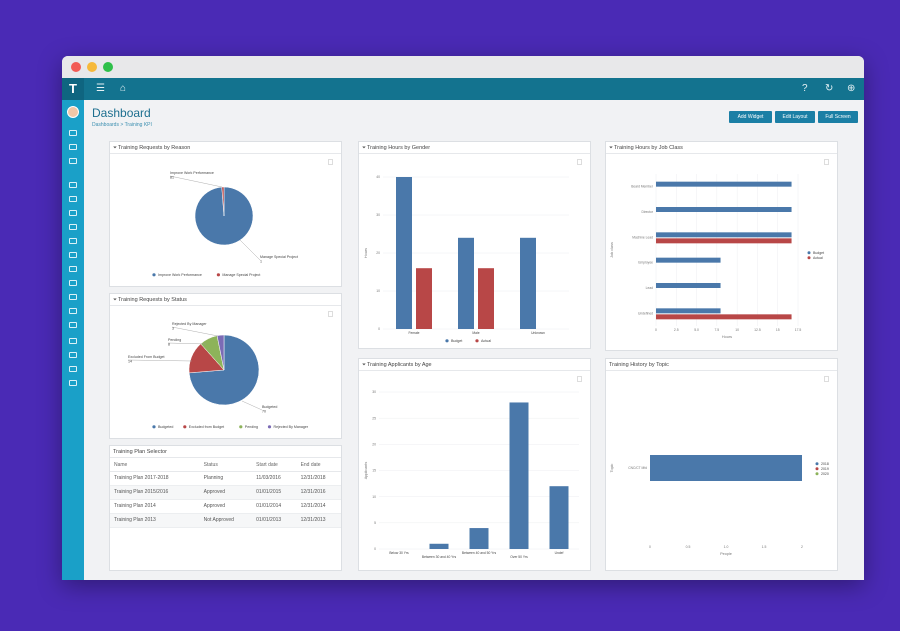  Describe the element at coordinates (73, 311) in the screenshot. I see `camera-icon` at that location.